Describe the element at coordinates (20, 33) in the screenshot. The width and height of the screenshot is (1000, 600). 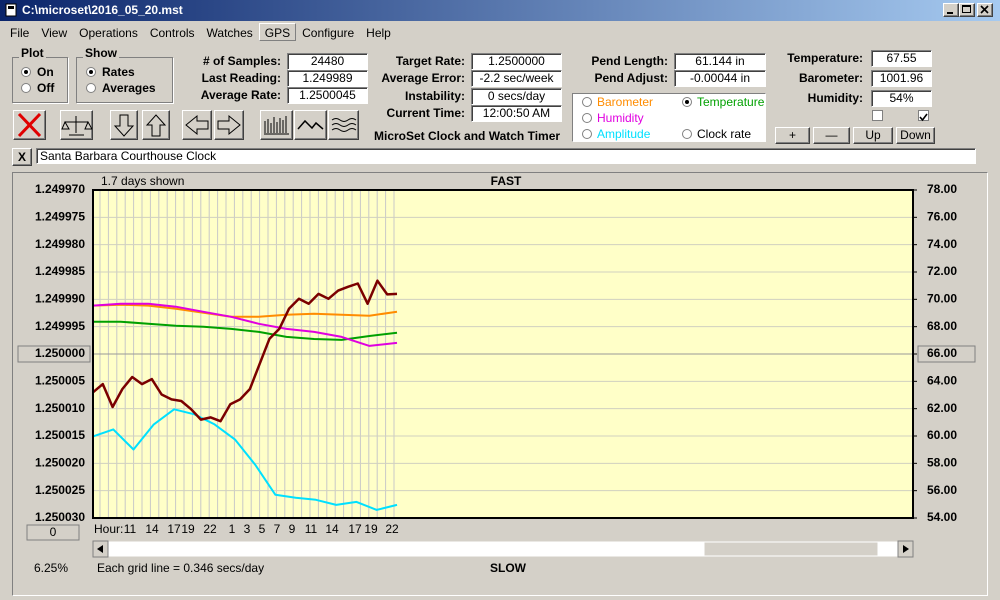
I see `menu-item: File` at that location.